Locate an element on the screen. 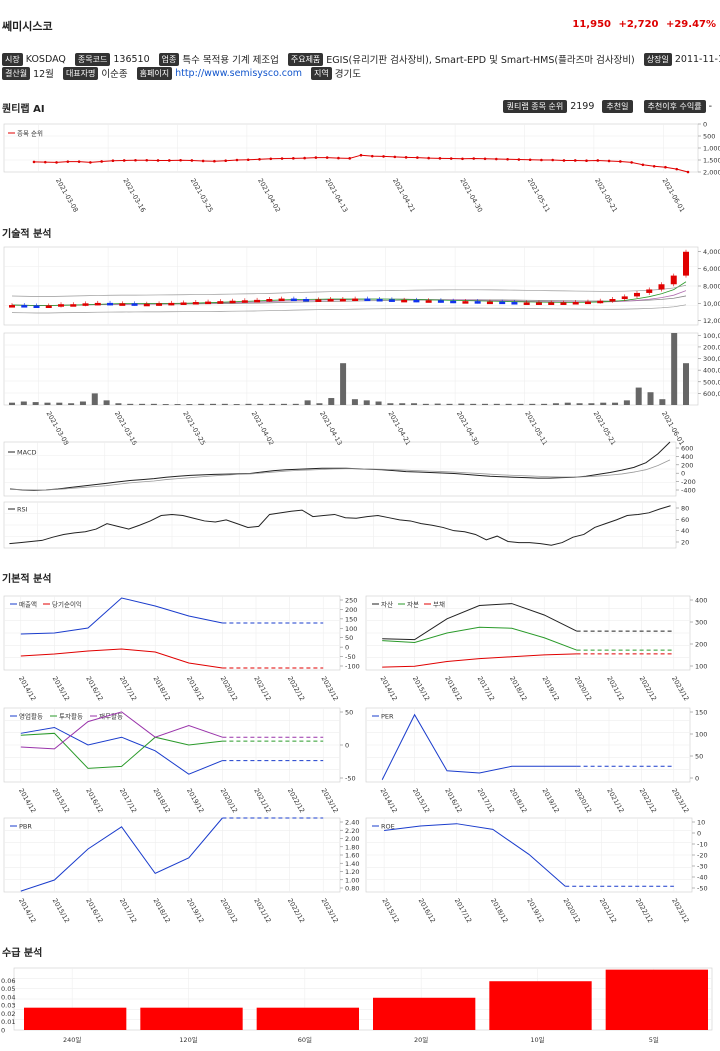  legend-label: PBR is located at coordinates (25, 827).